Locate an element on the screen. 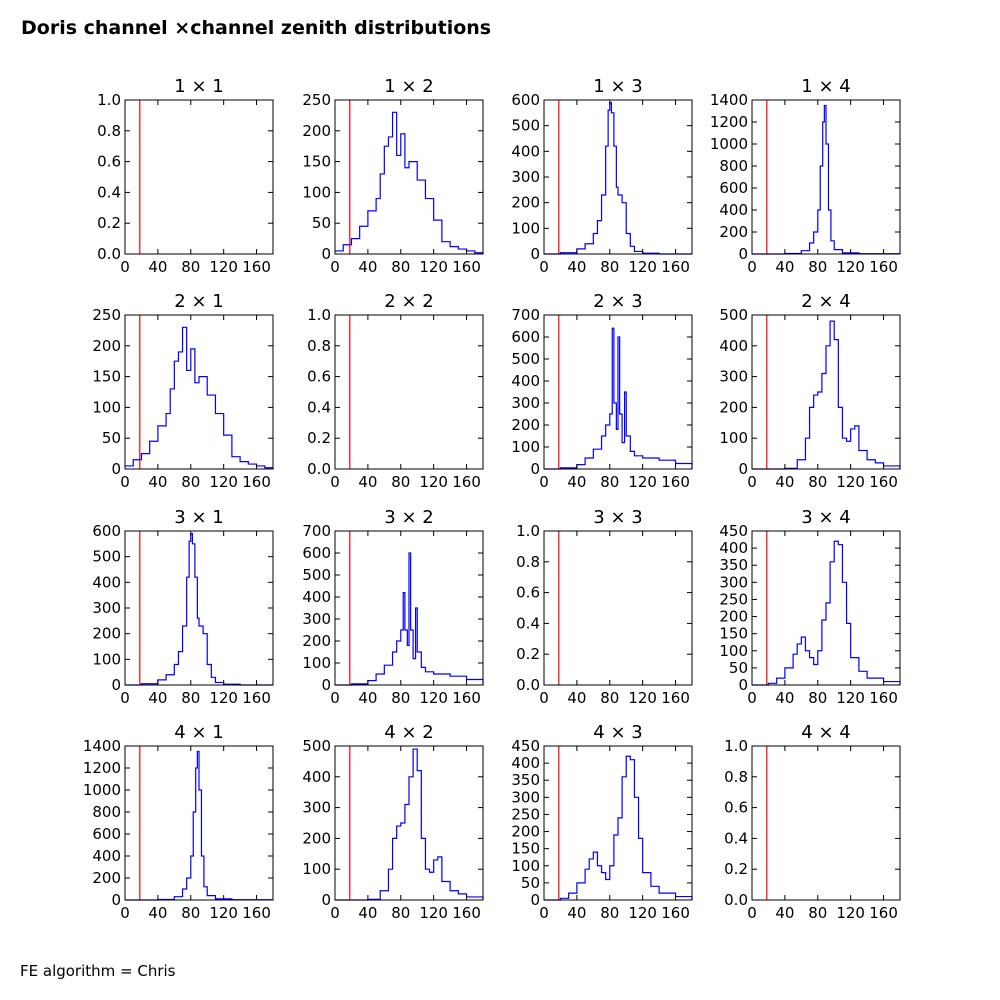  y-tick-label: 0.0 is located at coordinates (109, 254).